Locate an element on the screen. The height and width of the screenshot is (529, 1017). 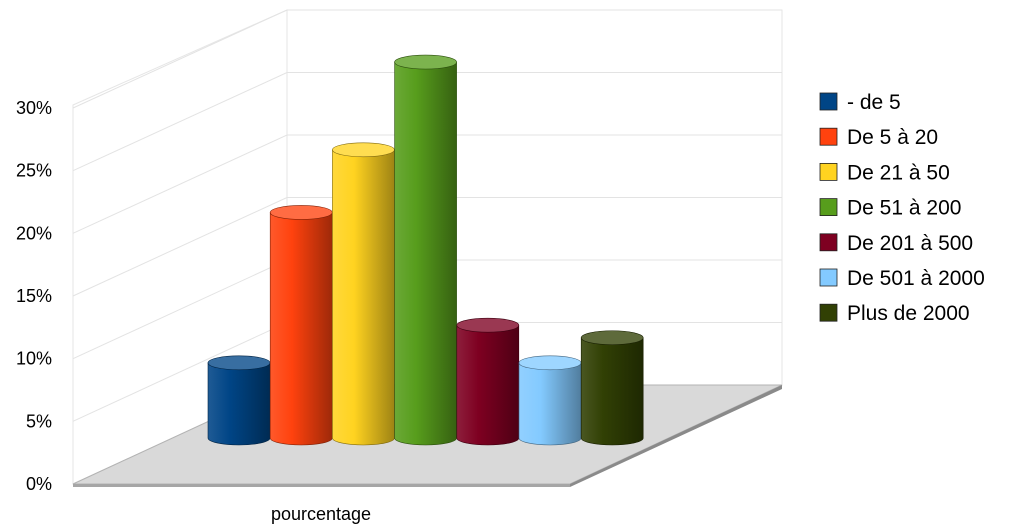
x-category-label: pourcentage is located at coordinates (321, 514).